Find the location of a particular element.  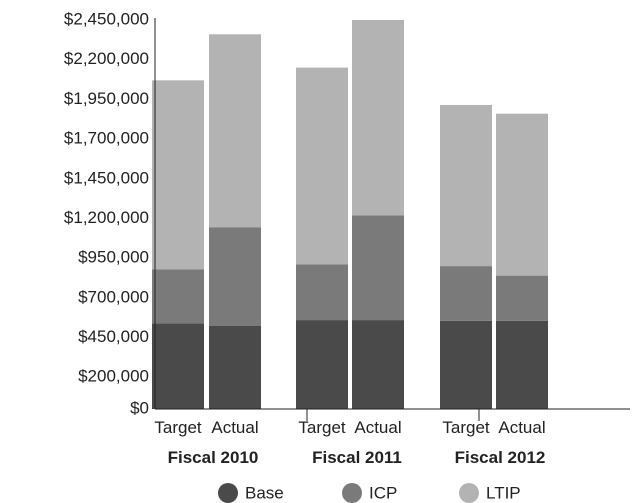

y-tick-label: $0 is located at coordinates (139, 407).